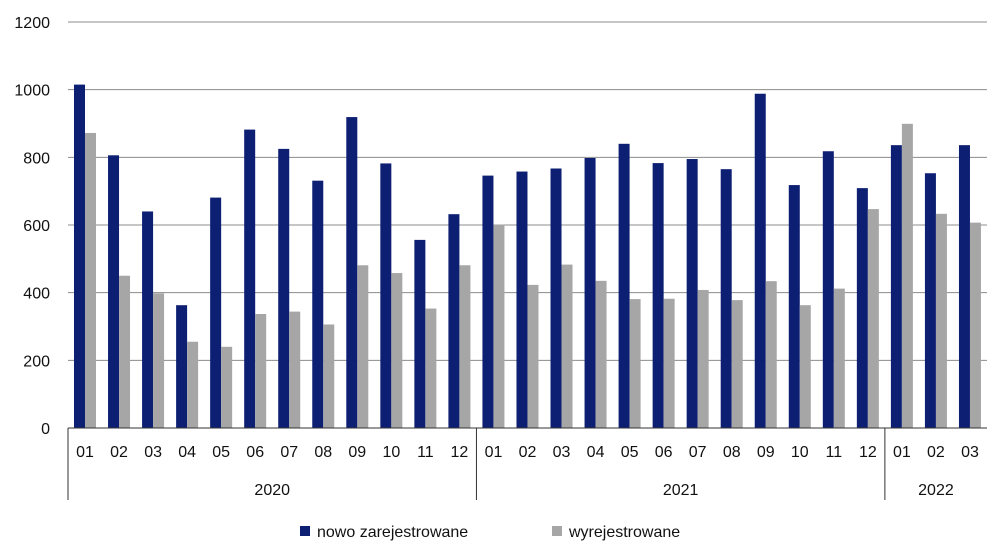  I want to click on legend-label: nowo zarejestrowane, so click(392, 532).